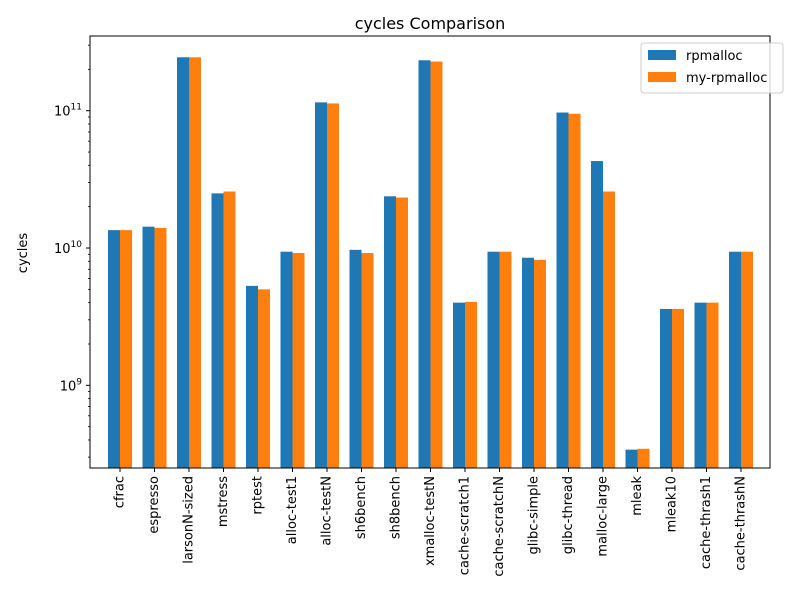 The width and height of the screenshot is (800, 604). I want to click on bar-my-rpmalloc-glibc-thread, so click(574, 290).